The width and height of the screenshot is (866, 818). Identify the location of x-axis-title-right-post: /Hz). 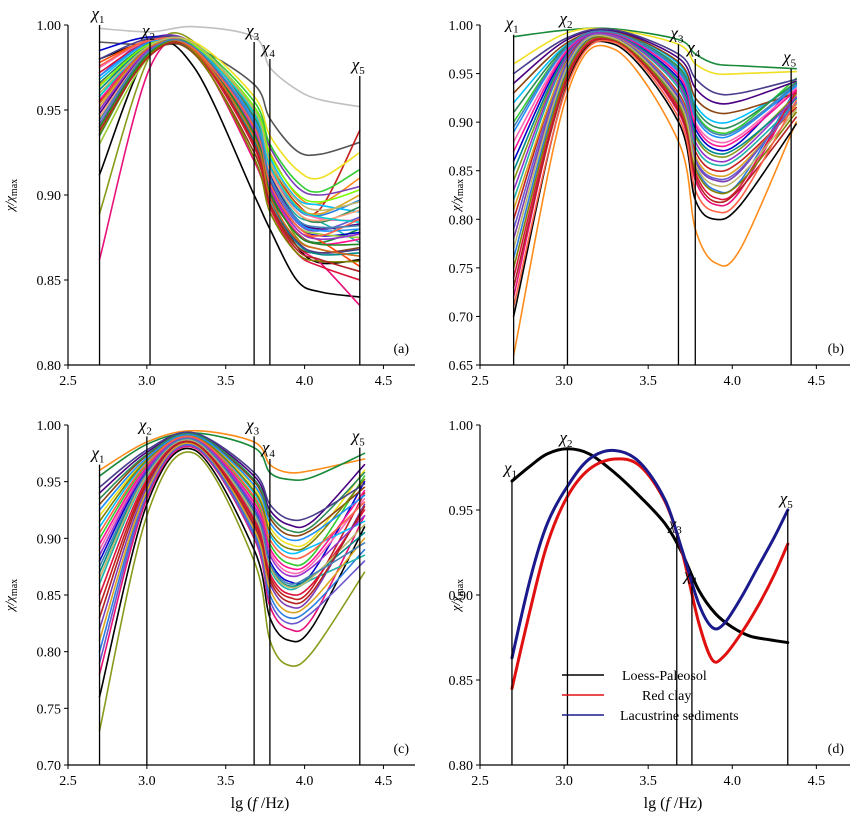
(686, 803).